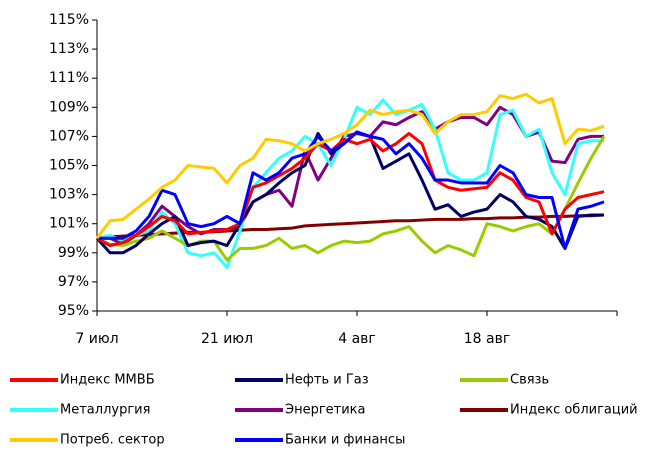 Image resolution: width=655 pixels, height=450 pixels. What do you see at coordinates (69, 49) in the screenshot?
I see `y-tick-label: 113%` at bounding box center [69, 49].